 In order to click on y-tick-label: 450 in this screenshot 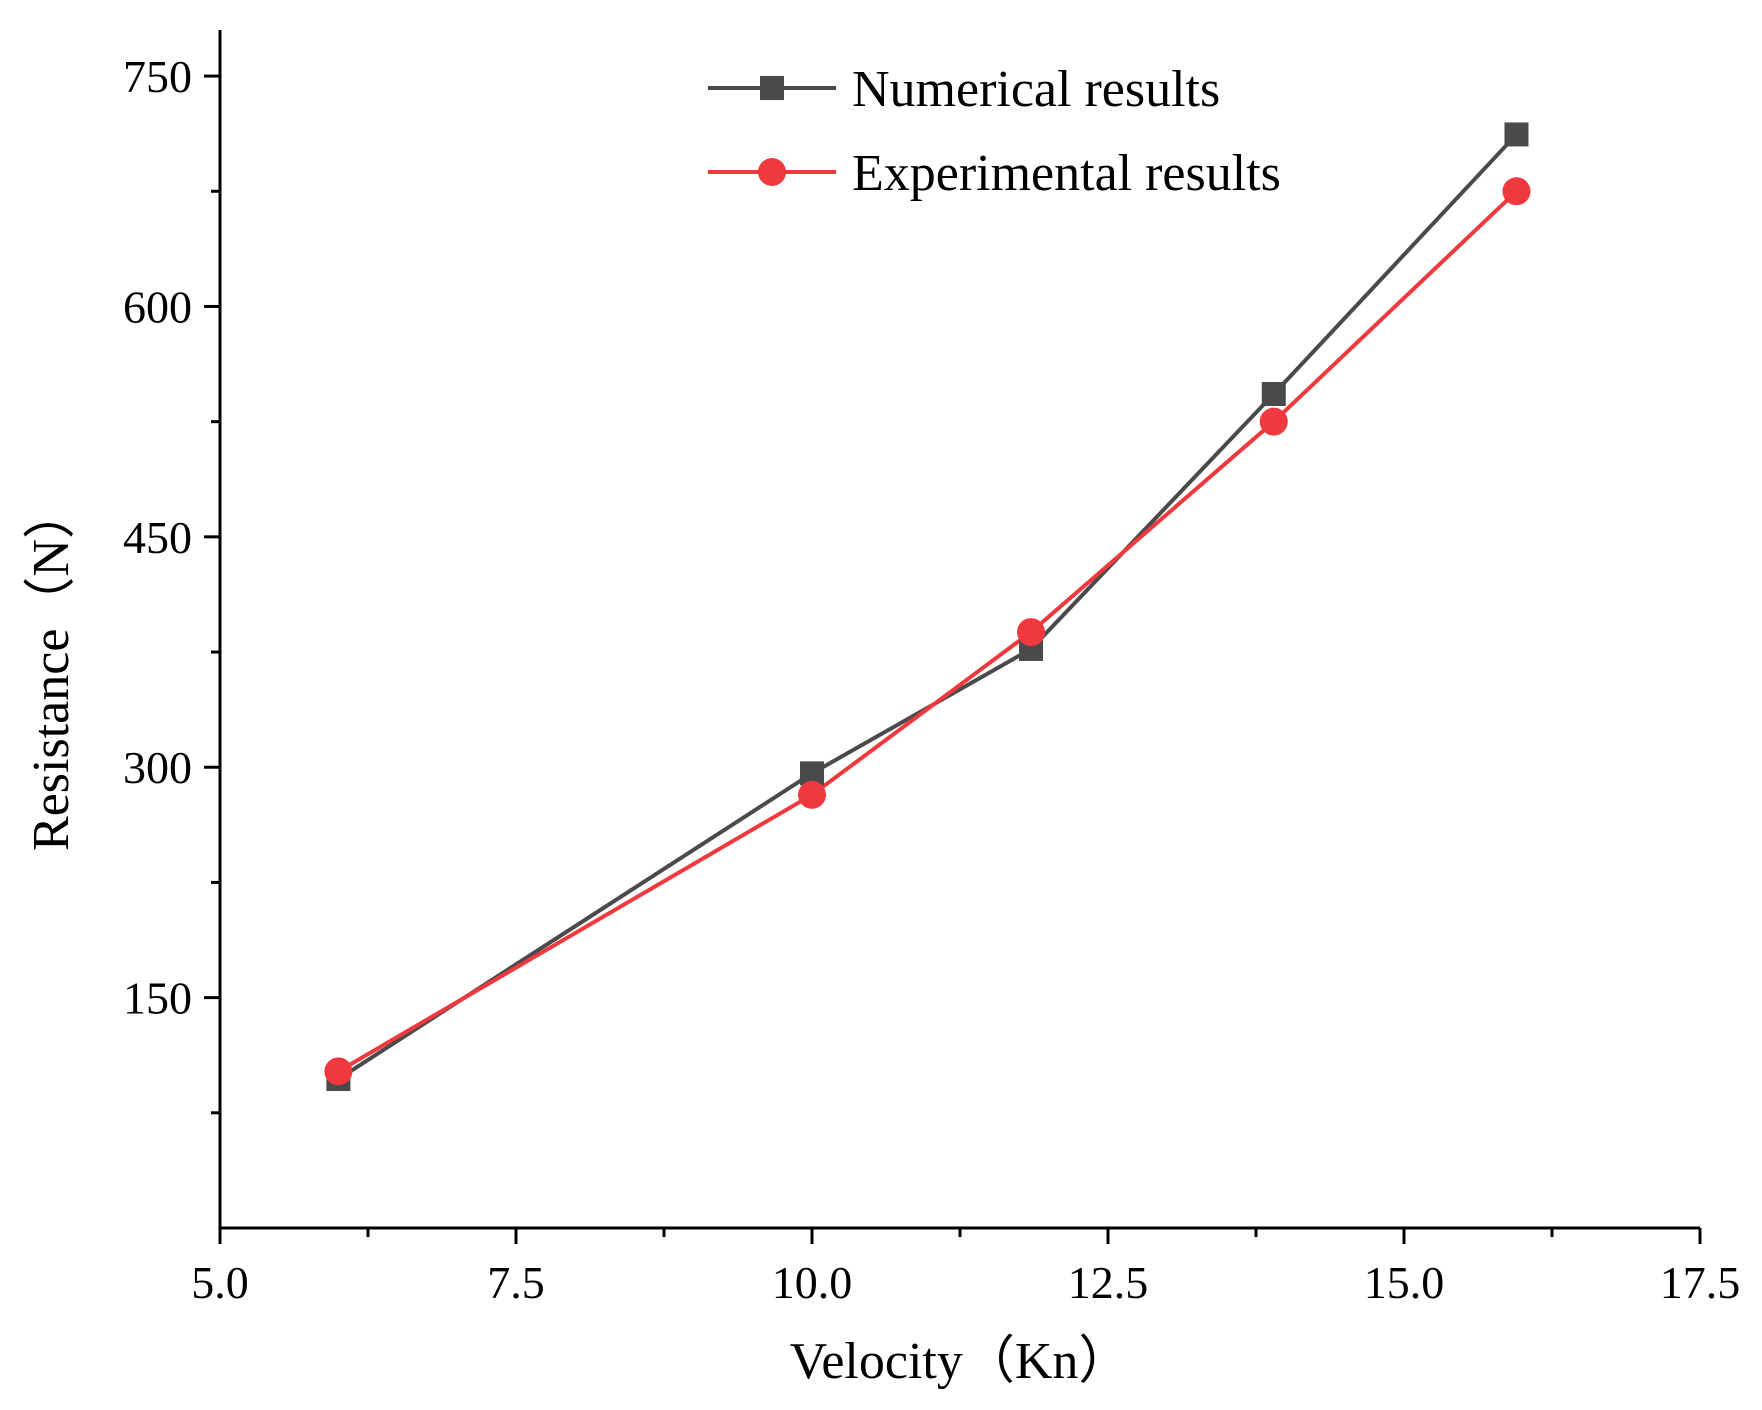, I will do `click(157, 537)`.